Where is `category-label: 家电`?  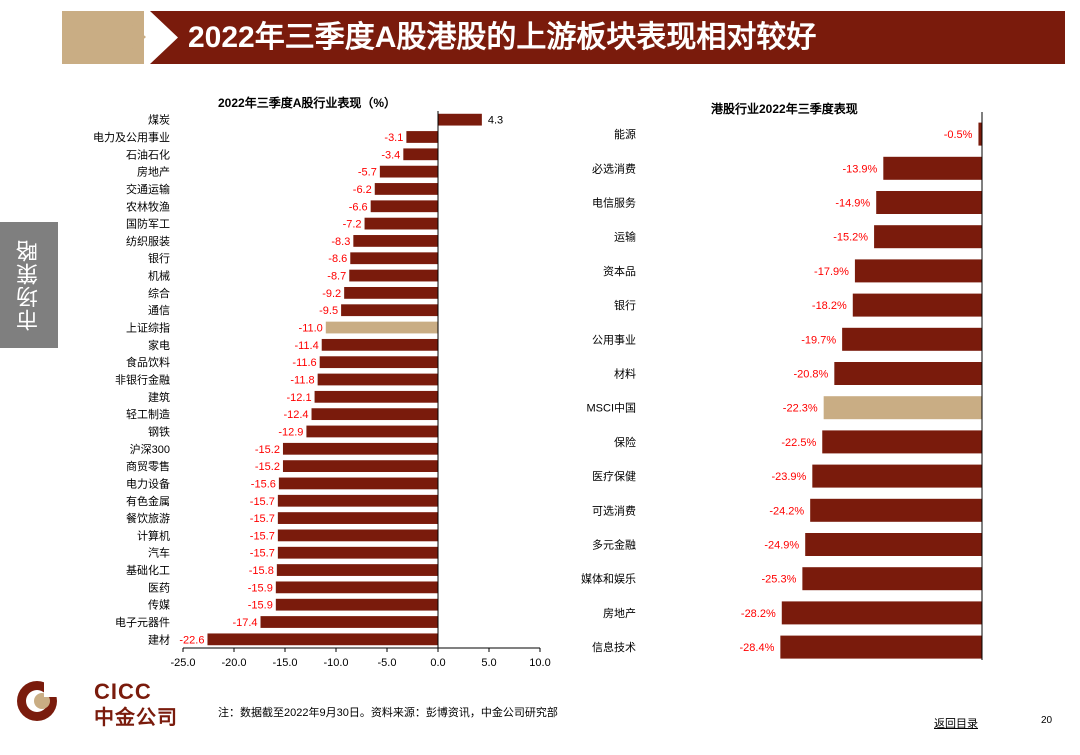 category-label: 家电 is located at coordinates (159, 345).